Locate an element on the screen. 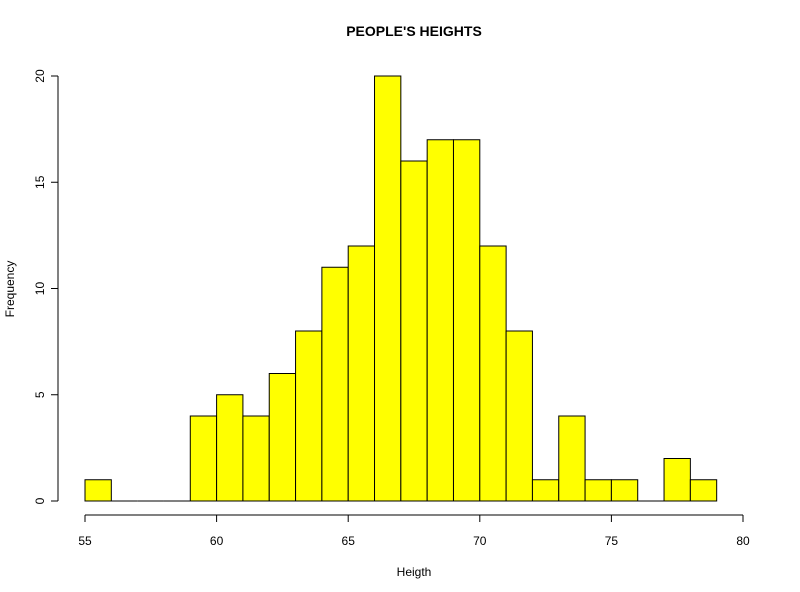 The width and height of the screenshot is (800, 592). y-tick-label: 5 is located at coordinates (40, 394).